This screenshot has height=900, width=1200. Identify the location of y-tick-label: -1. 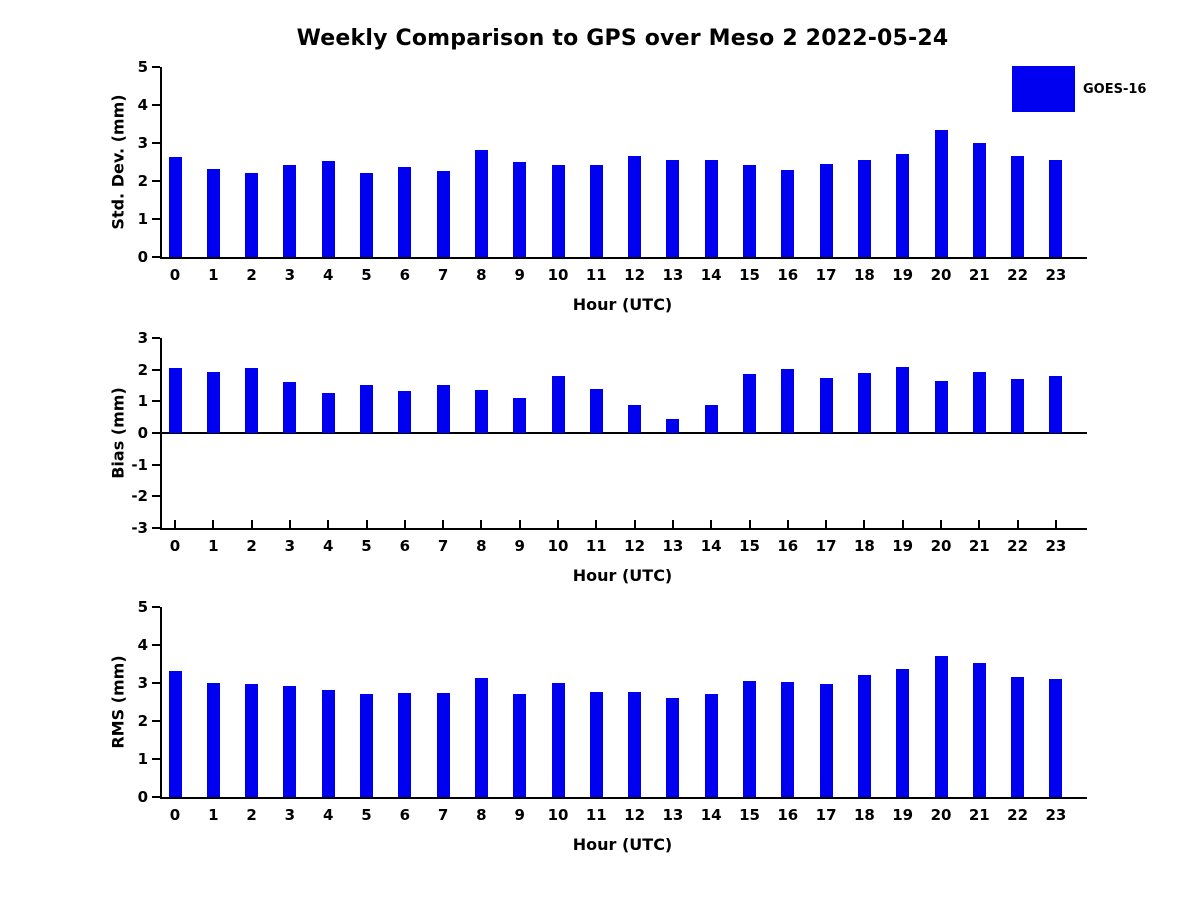
(139, 464).